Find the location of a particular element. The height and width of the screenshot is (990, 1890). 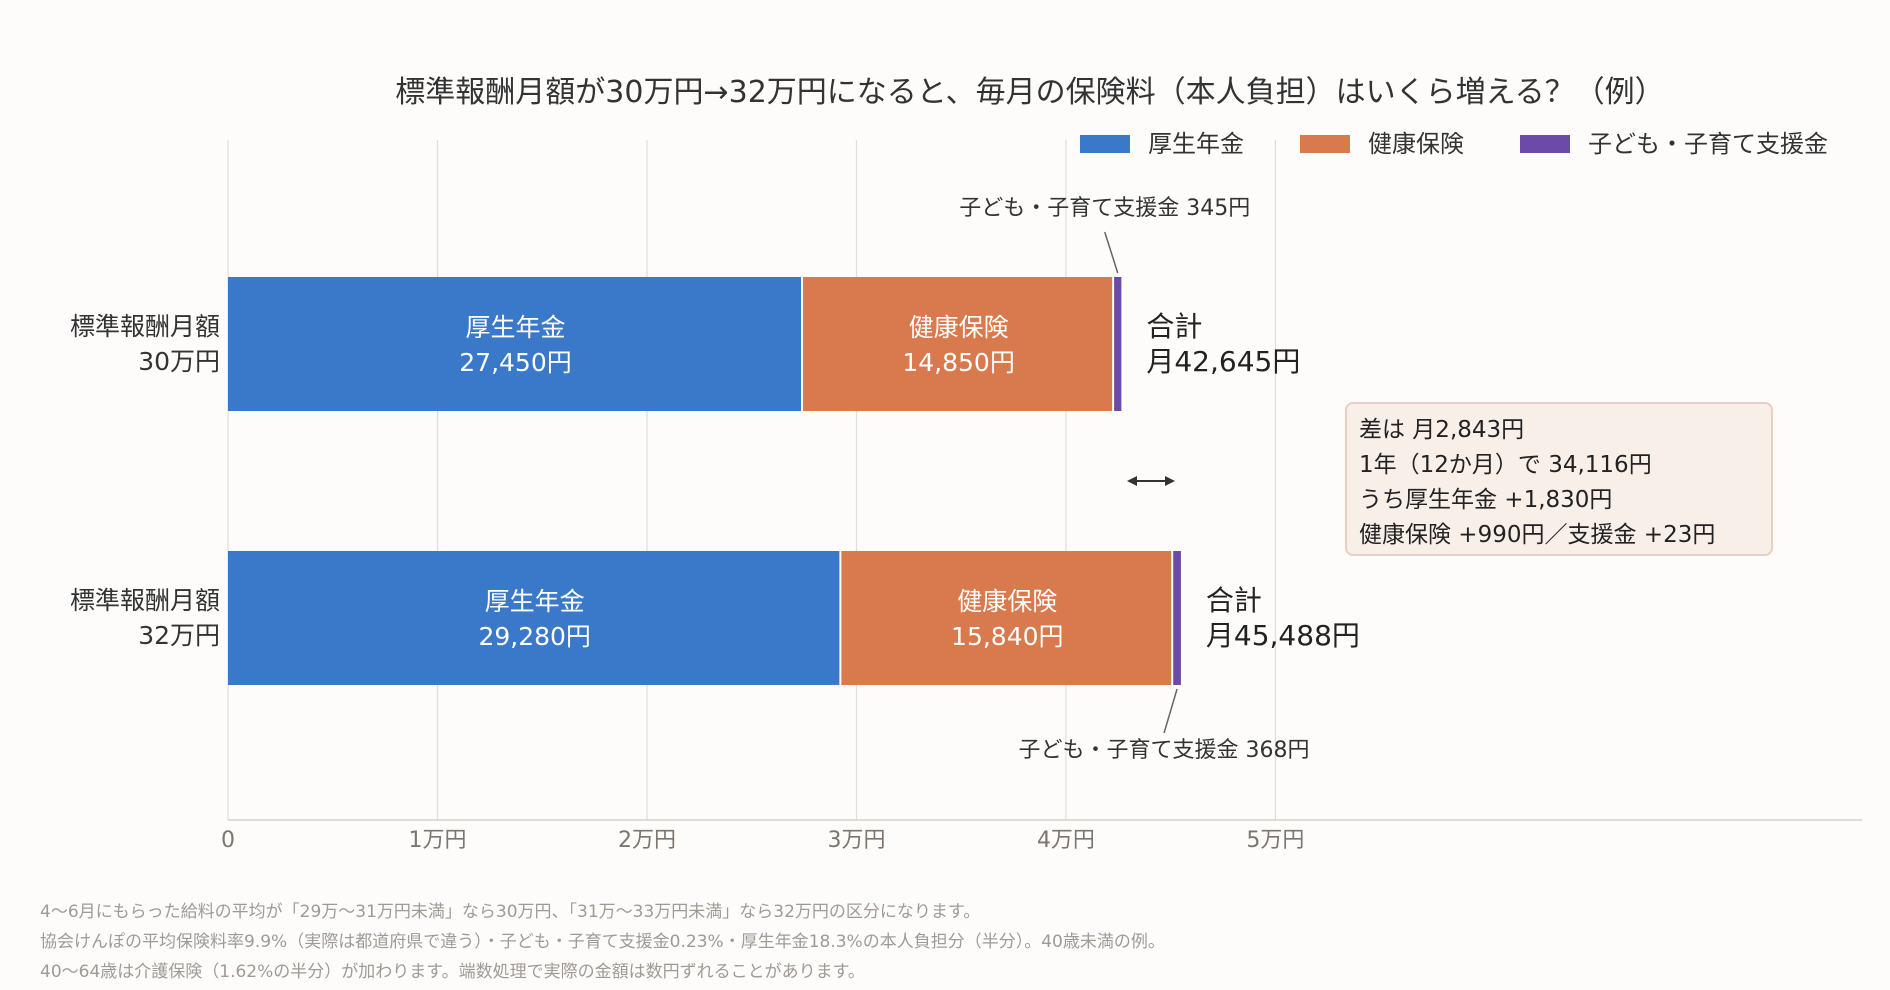

x-tick-label: 2万円 is located at coordinates (647, 840).